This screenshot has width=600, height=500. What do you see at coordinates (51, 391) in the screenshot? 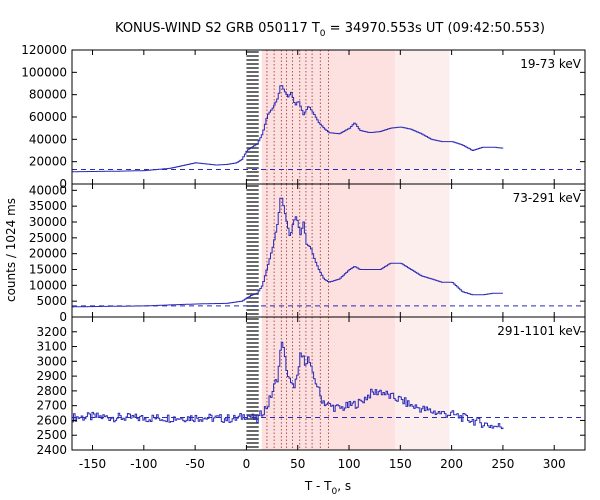
I see `y-tick-label: 2800` at bounding box center [51, 391].